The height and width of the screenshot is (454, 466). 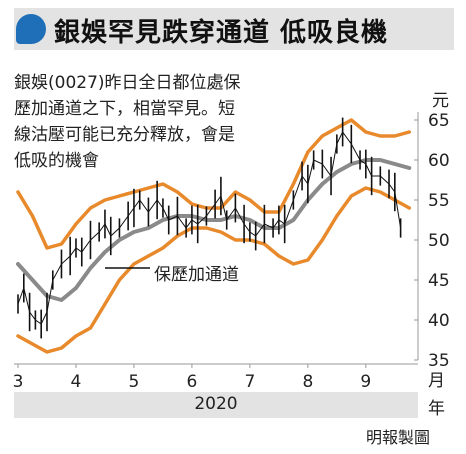 I want to click on y-tick-label: 40, so click(x=439, y=321).